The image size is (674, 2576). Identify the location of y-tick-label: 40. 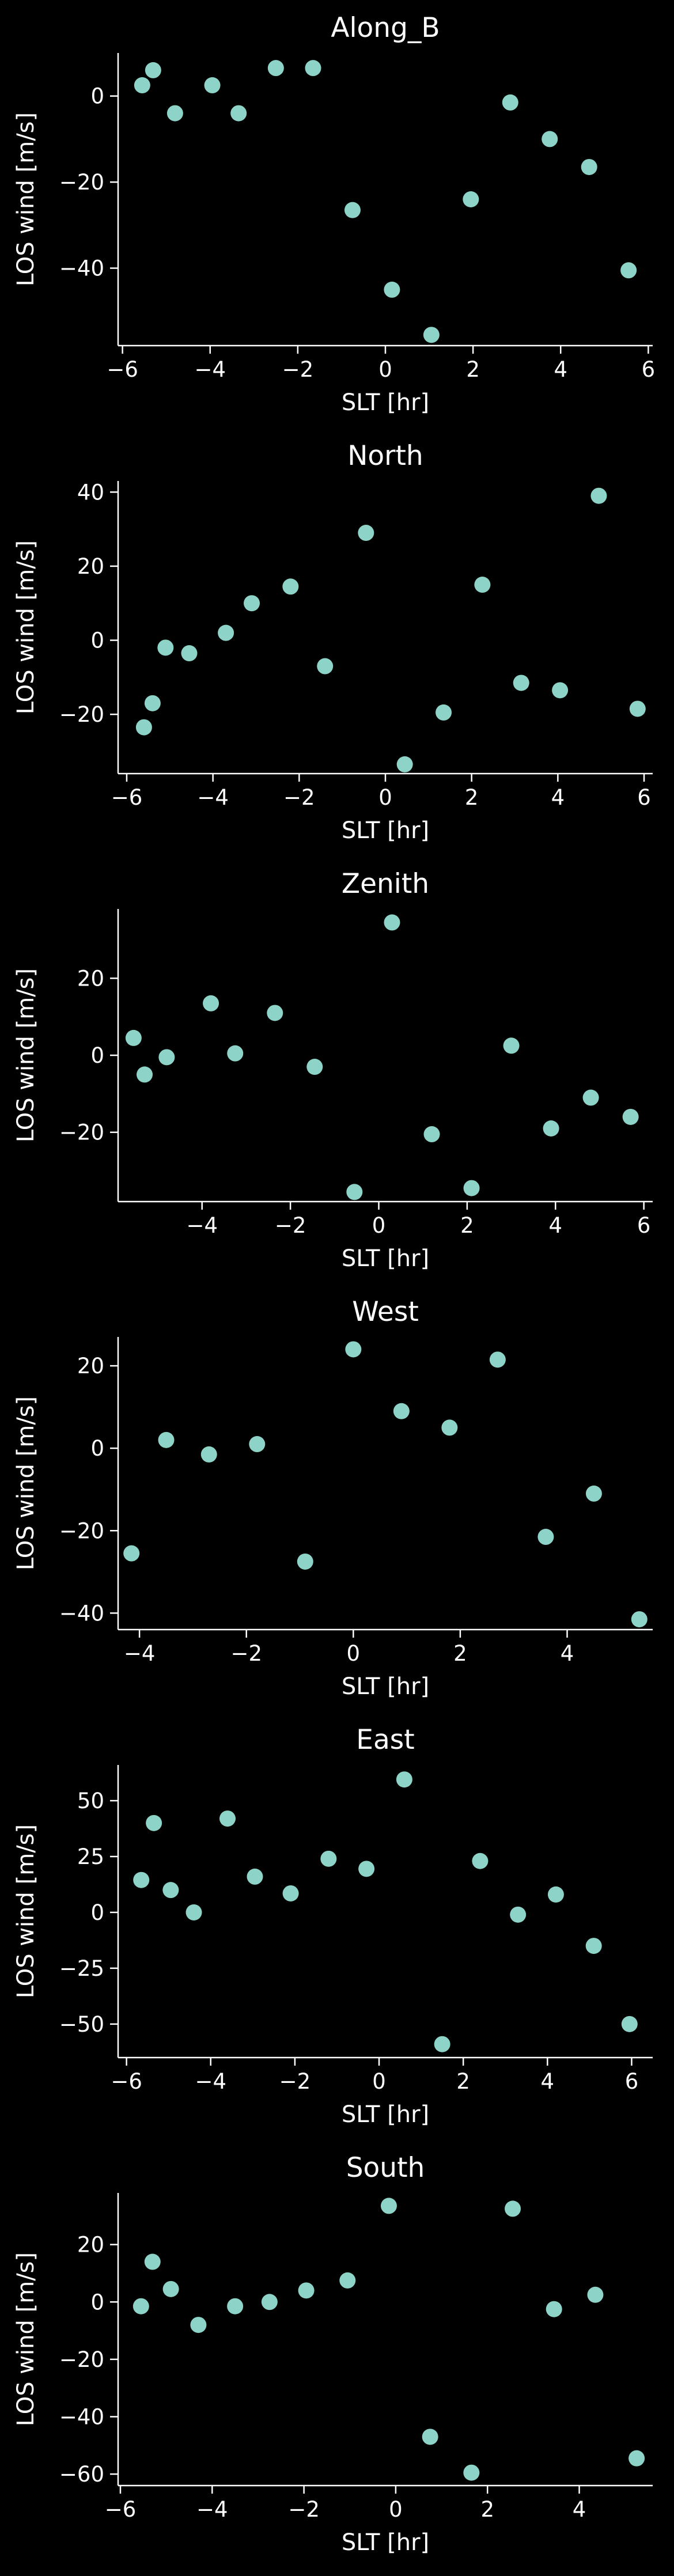
(90, 492).